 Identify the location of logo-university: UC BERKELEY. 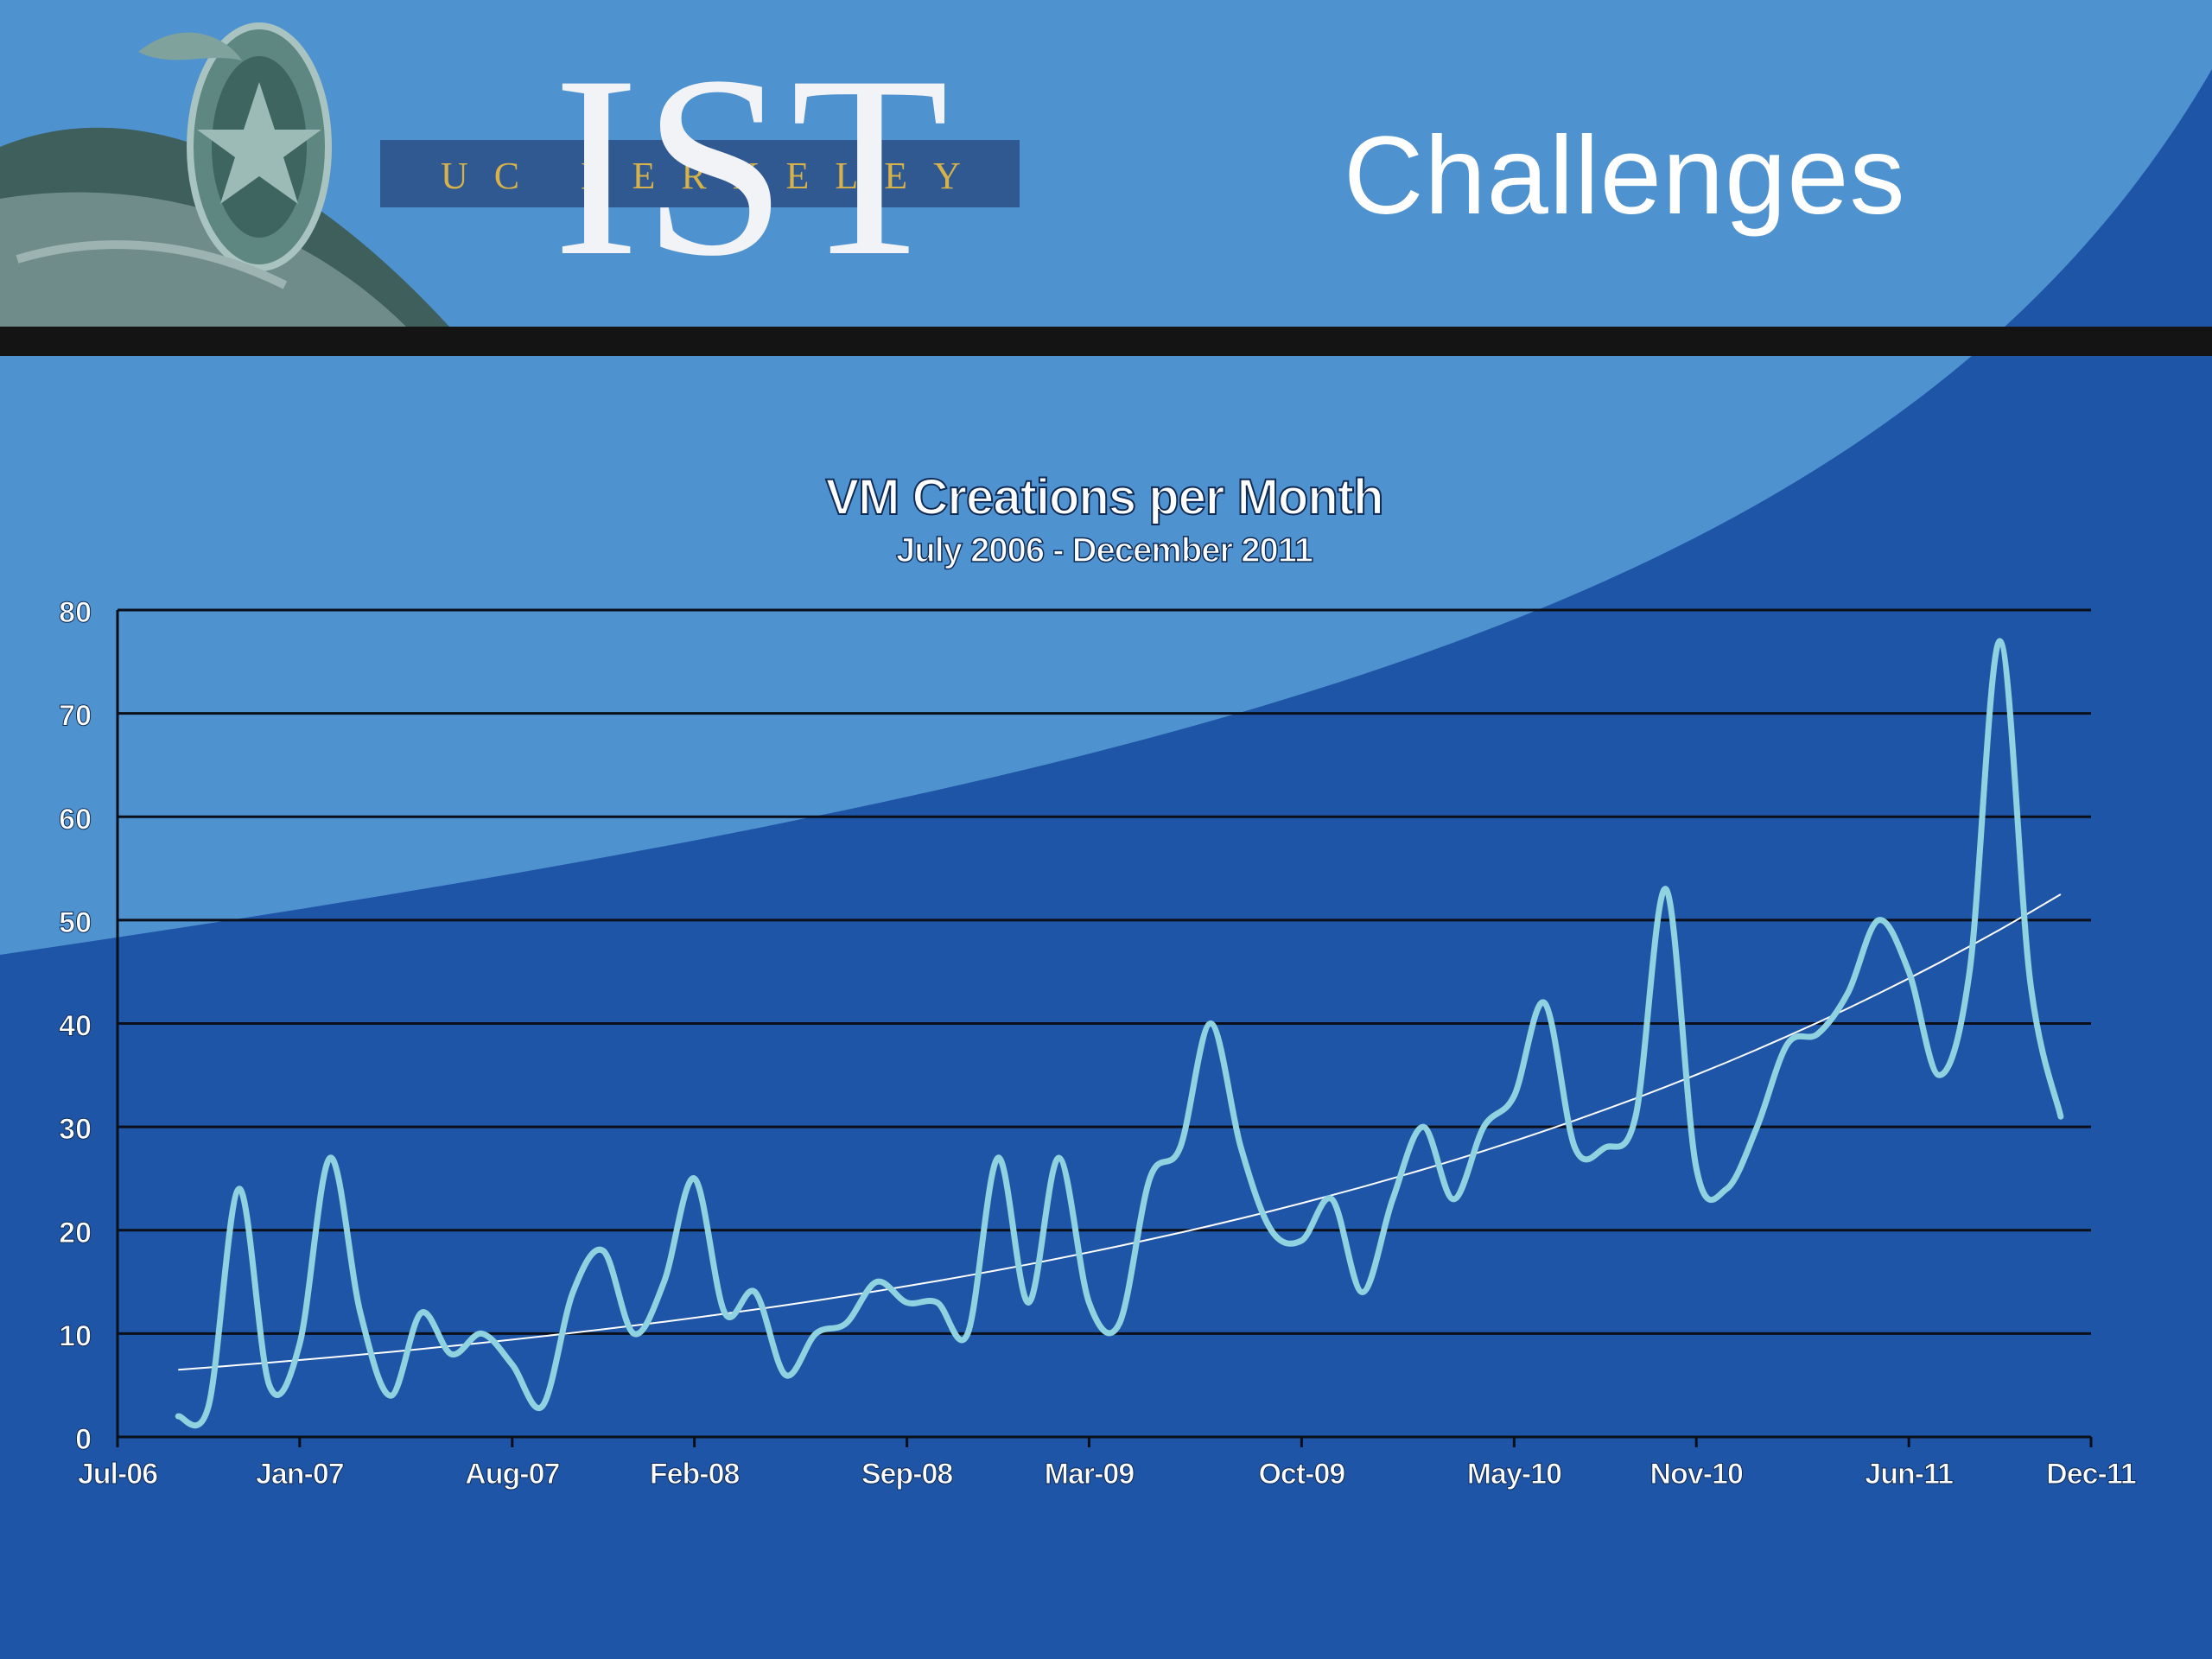
(714, 176).